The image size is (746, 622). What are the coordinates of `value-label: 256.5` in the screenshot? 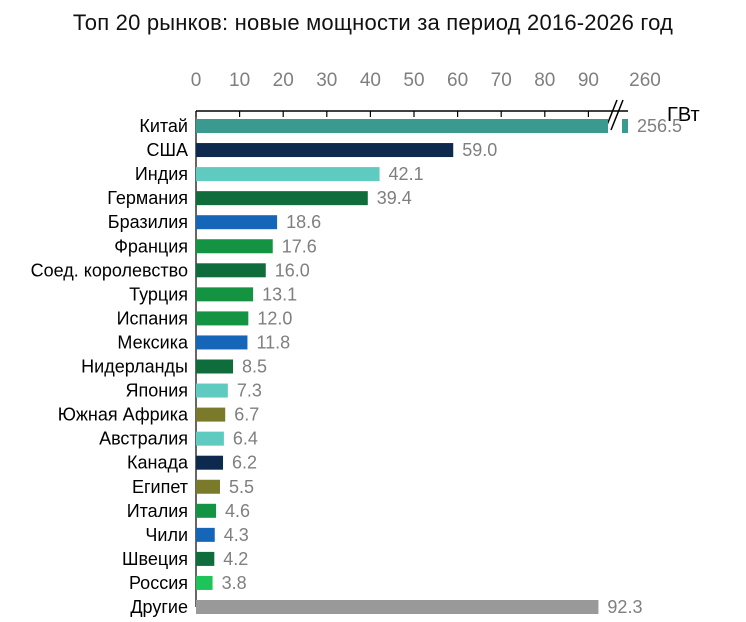 It's located at (659, 126).